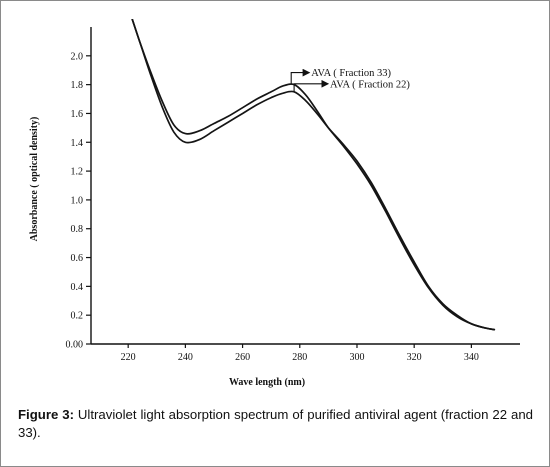 The image size is (550, 467). I want to click on chart-annotations: AVA ( Fraction 33)AVA ( Fraction 22), so click(350, 80).